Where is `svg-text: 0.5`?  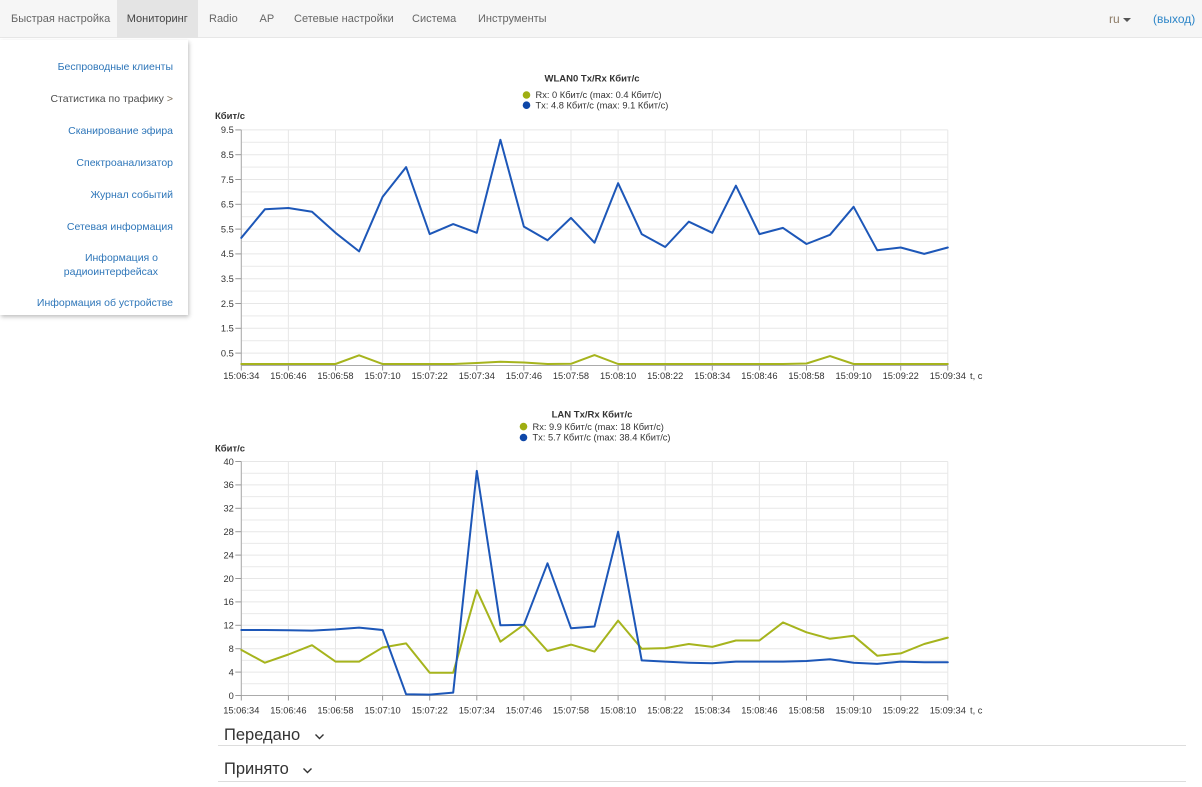
svg-text: 0.5 is located at coordinates (227, 353).